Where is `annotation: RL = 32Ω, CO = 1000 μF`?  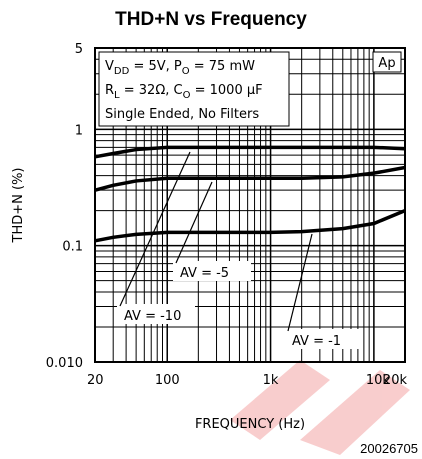 annotation: RL = 32Ω, CO = 1000 μF is located at coordinates (184, 92).